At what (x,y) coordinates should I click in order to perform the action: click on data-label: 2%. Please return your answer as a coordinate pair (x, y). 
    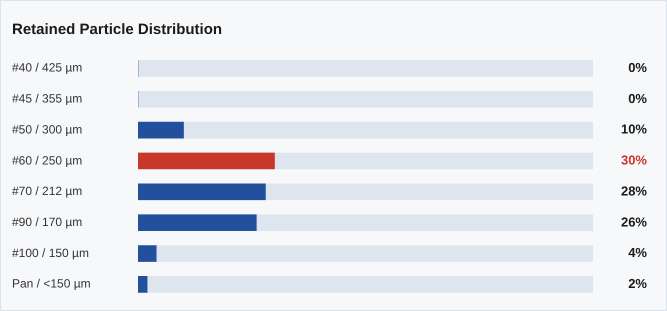
    Looking at the image, I should click on (638, 283).